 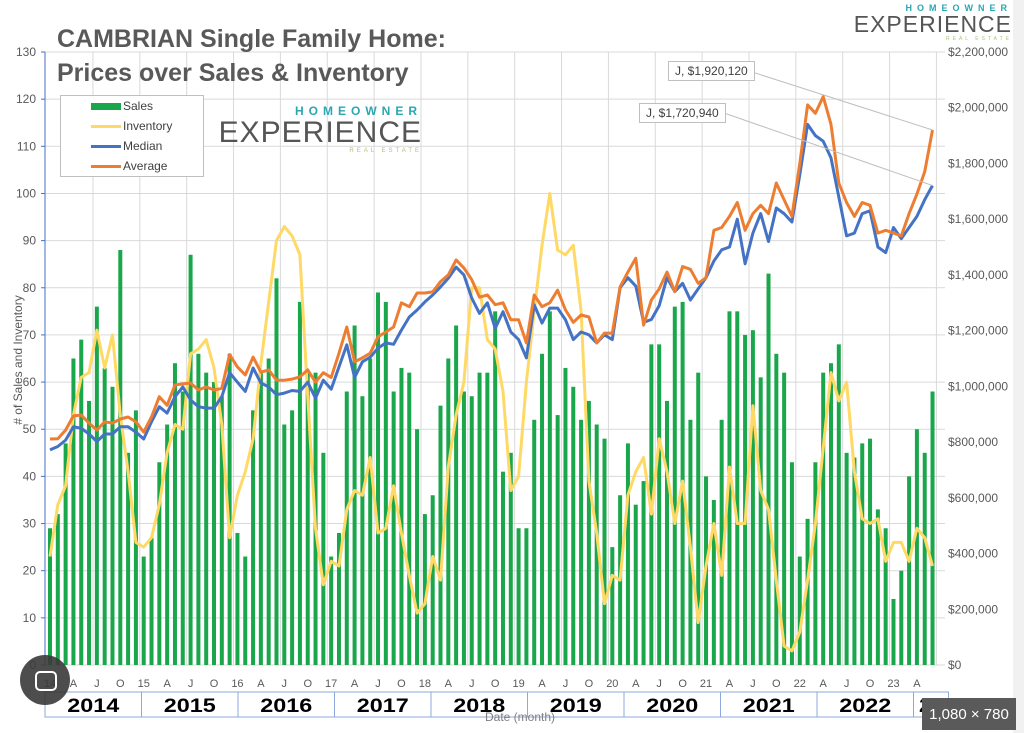 I want to click on y2-tick-label: $2,000,000, so click(x=978, y=108).